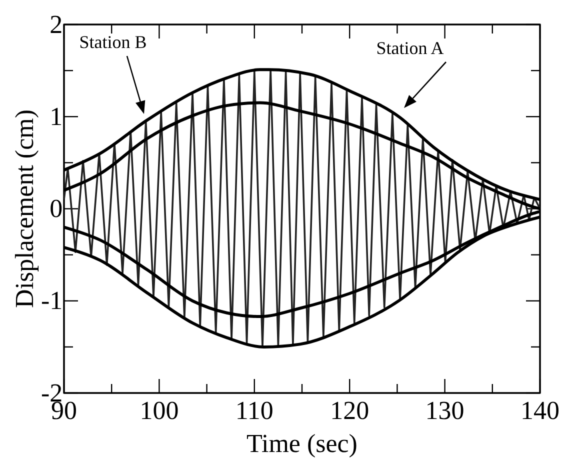  I want to click on x-tick-label: 130, so click(444, 411).